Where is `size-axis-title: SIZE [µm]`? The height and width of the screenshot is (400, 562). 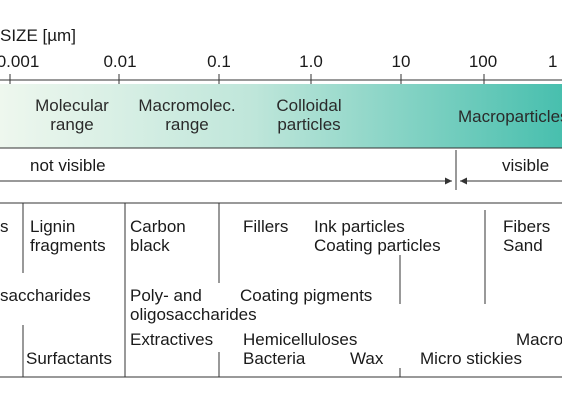 size-axis-title: SIZE [µm] is located at coordinates (38, 35).